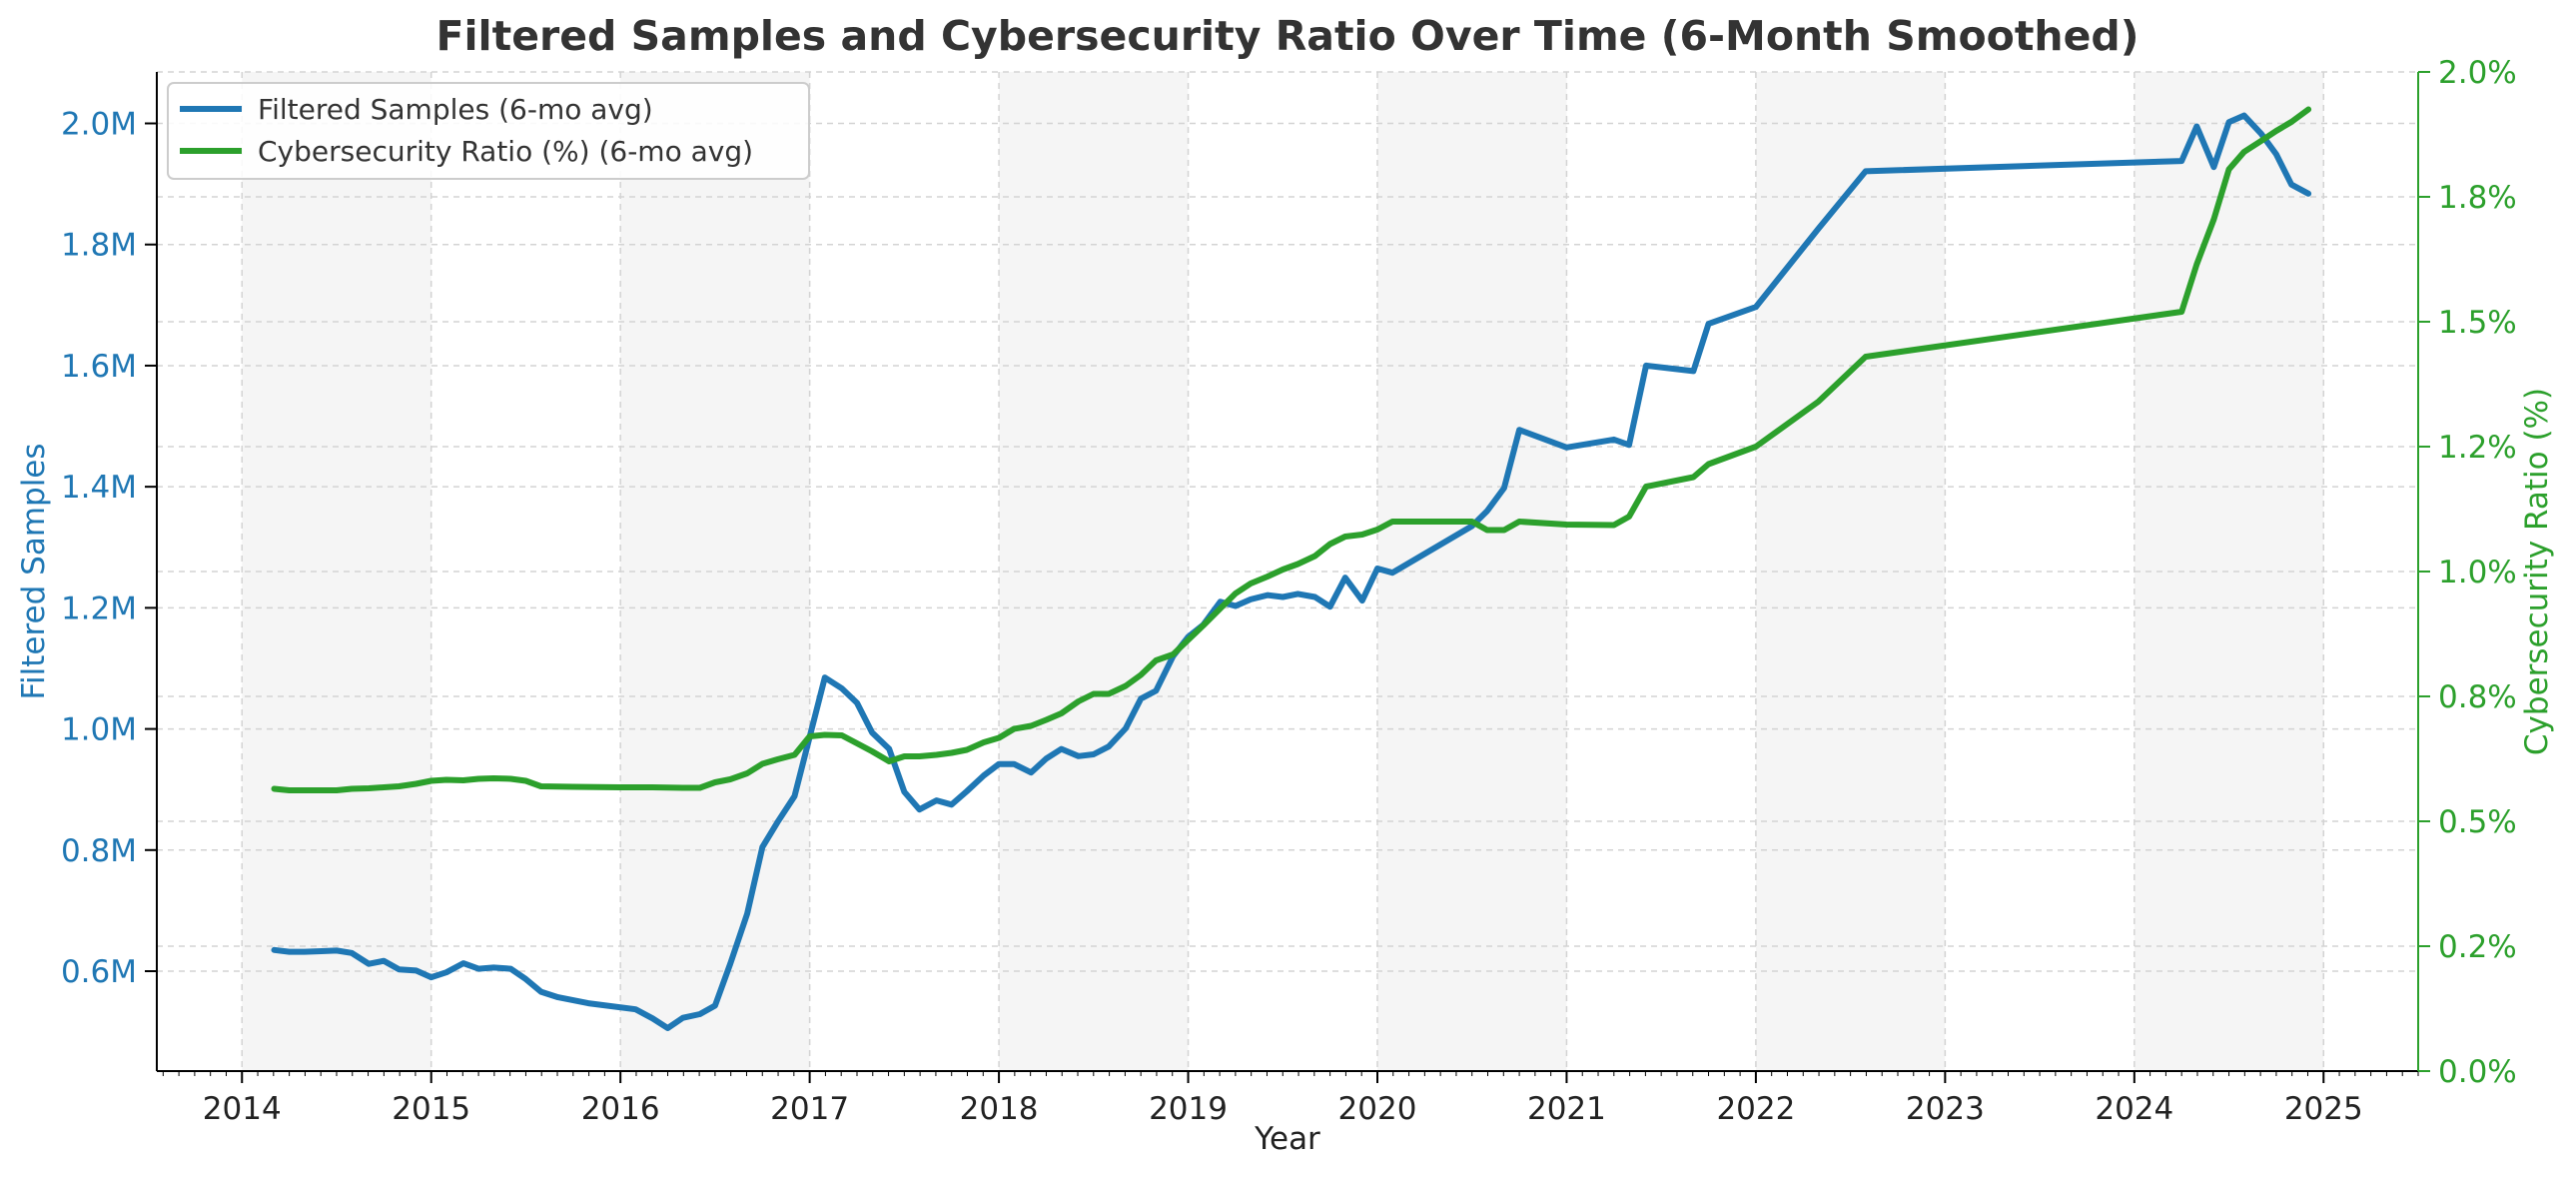 The image size is (2576, 1179). Describe the element at coordinates (456, 109) in the screenshot. I see `legend-label-samples: Filtered Samples (6-mo avg)` at that location.